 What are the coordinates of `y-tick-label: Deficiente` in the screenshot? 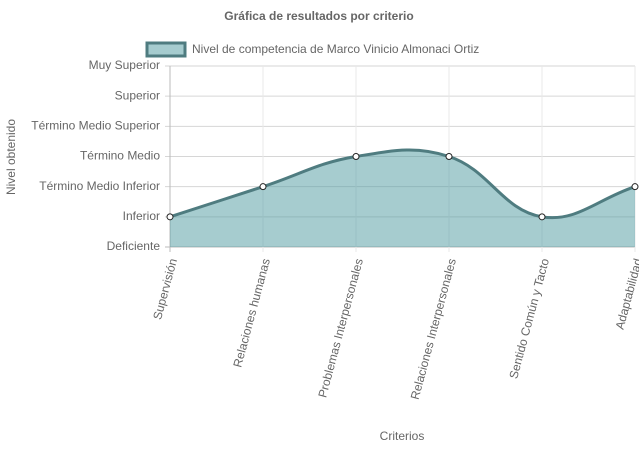 It's located at (134, 246).